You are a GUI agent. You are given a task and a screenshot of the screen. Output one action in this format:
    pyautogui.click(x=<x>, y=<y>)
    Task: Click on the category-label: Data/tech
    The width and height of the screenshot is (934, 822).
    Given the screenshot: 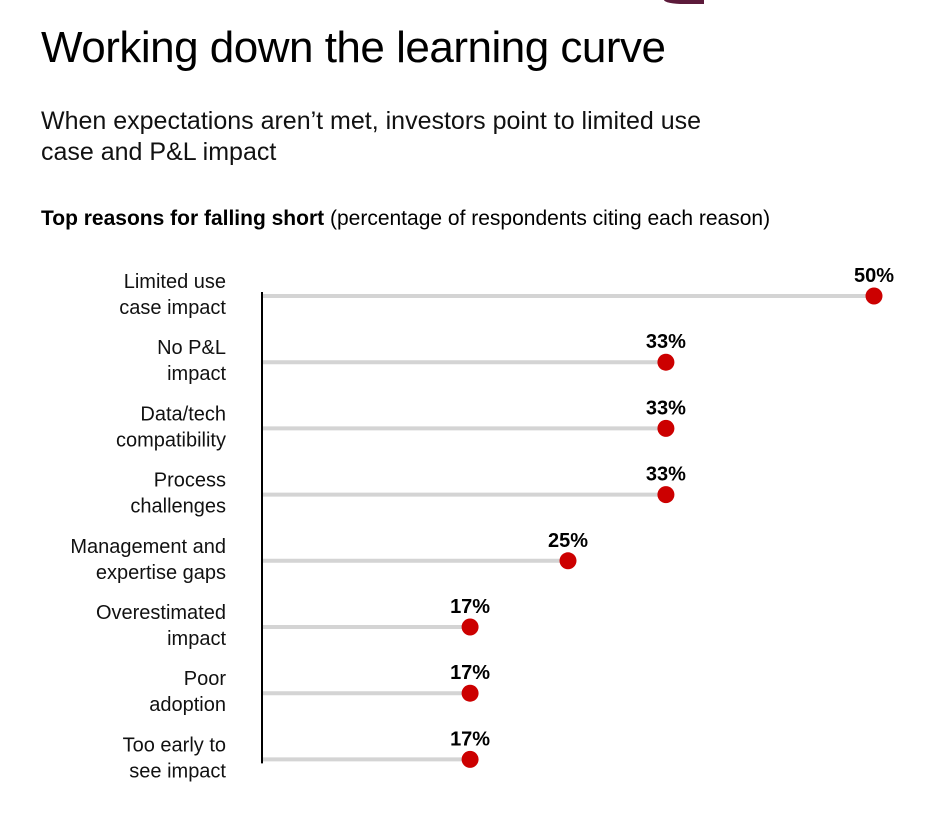 What is the action you would take?
    pyautogui.click(x=183, y=414)
    